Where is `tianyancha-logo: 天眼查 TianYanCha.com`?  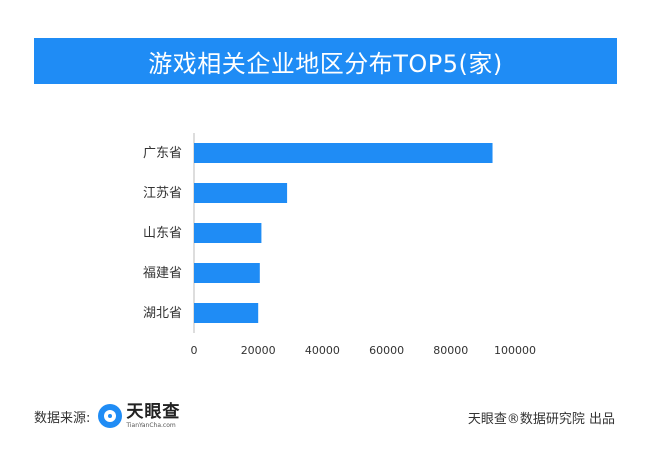
tianyancha-logo: 天眼查 TianYanCha.com is located at coordinates (139, 415).